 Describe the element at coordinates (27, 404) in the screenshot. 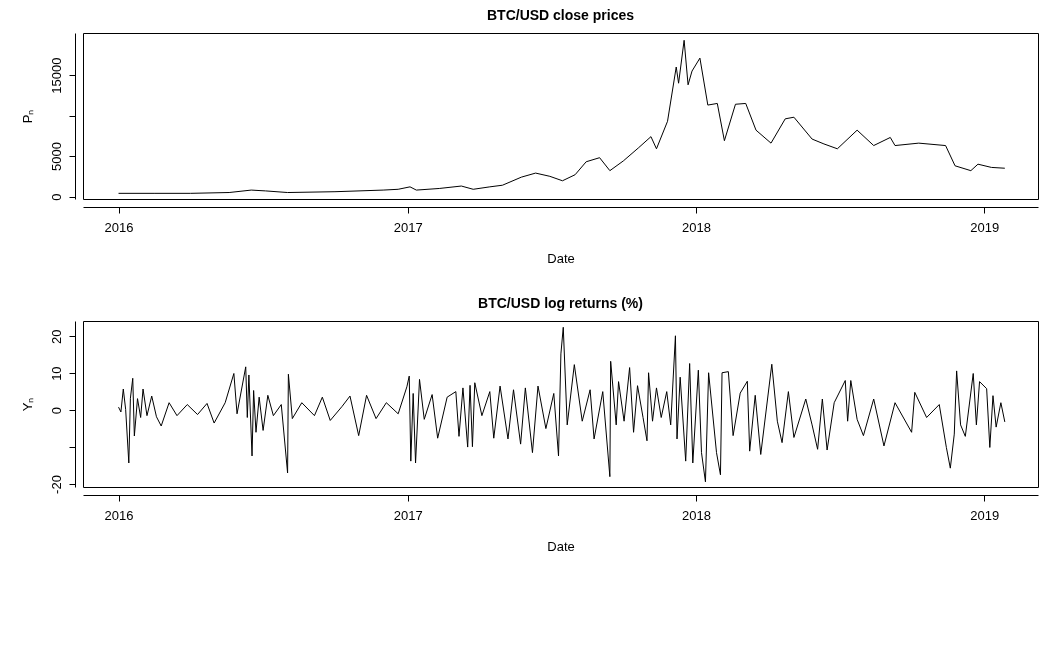

I see `y-axis-title: Yₙ` at that location.